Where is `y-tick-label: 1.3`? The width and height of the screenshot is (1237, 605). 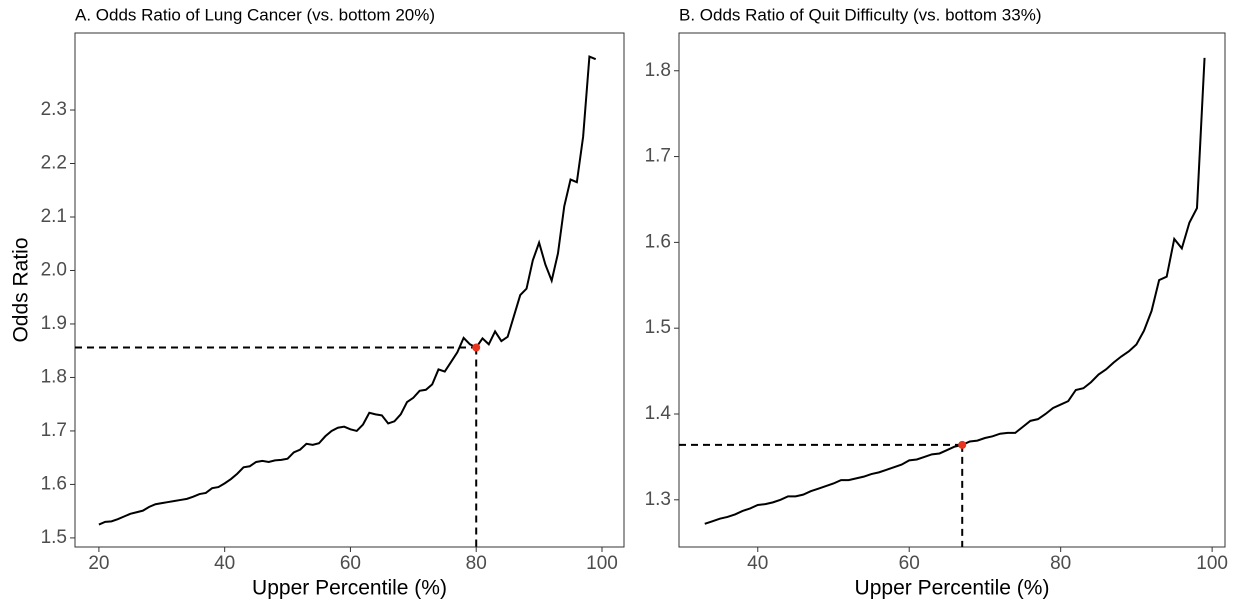
y-tick-label: 1.3 is located at coordinates (658, 499).